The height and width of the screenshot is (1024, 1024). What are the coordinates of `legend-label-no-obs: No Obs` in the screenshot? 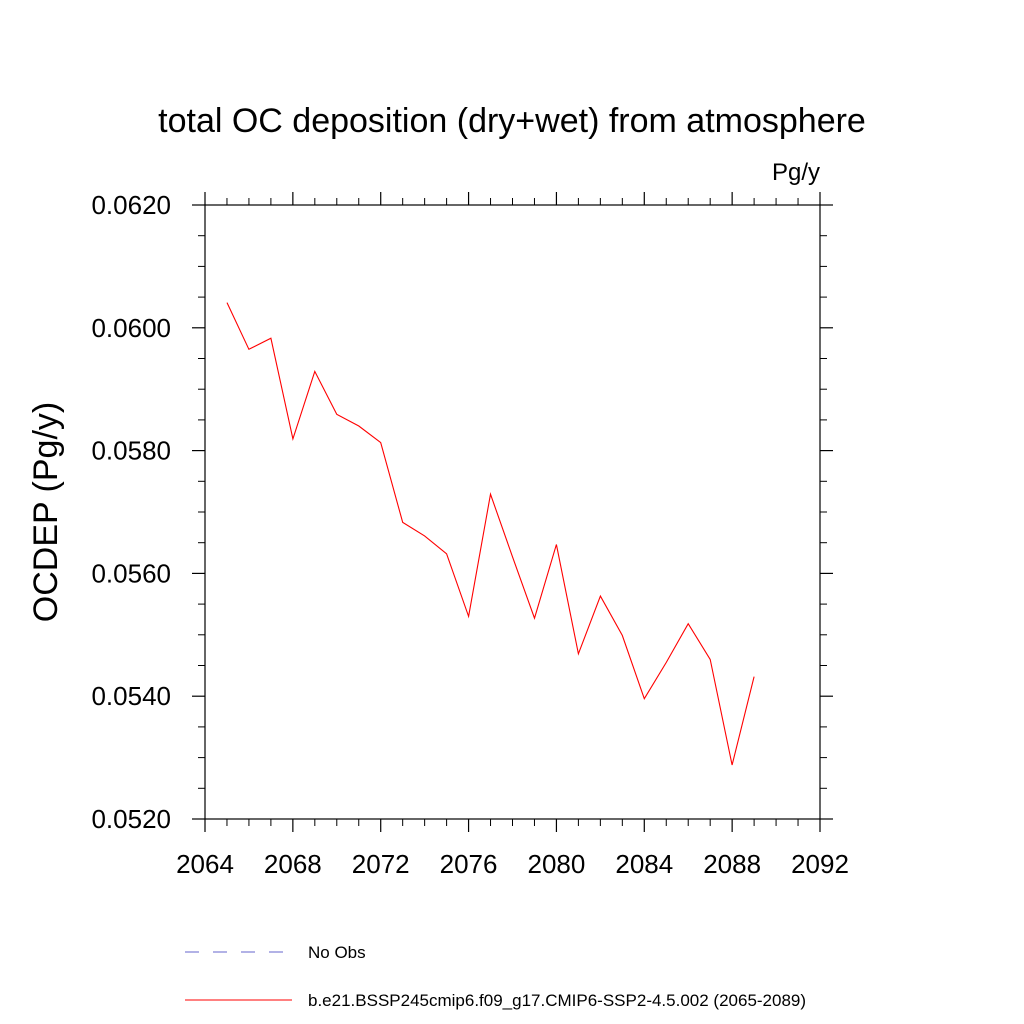 It's located at (337, 952).